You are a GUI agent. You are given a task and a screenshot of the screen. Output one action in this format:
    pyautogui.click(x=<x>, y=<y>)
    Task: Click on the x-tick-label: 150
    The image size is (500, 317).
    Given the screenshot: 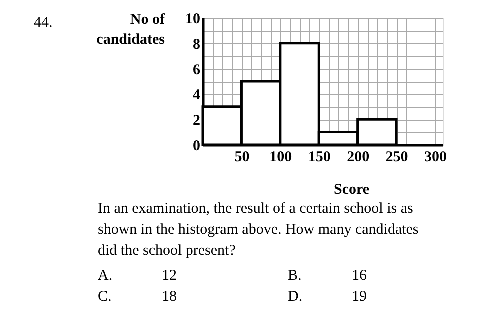 What is the action you would take?
    pyautogui.click(x=319, y=158)
    